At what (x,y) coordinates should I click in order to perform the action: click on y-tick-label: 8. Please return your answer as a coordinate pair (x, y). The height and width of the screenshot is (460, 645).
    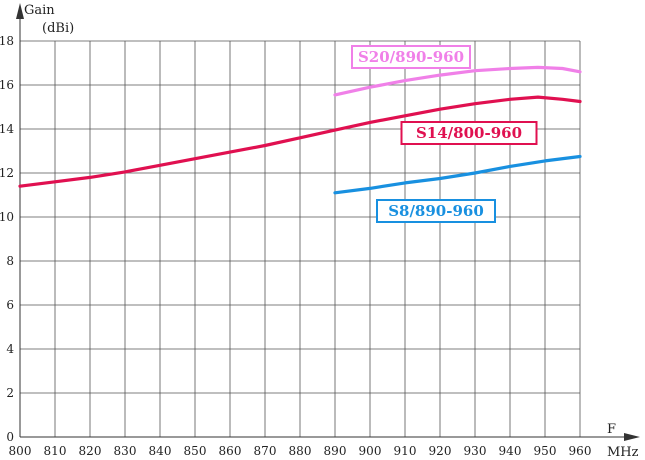
    Looking at the image, I should click on (10, 261).